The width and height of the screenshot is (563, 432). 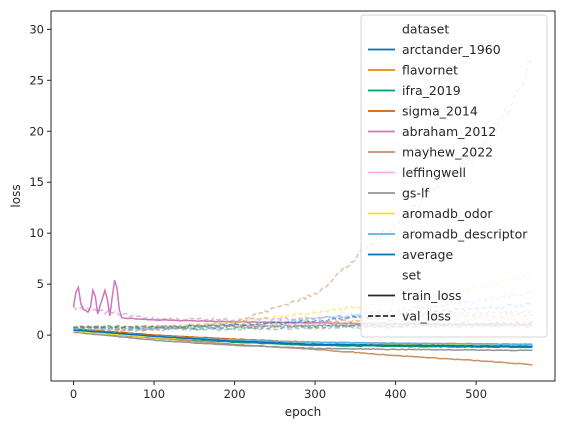 What do you see at coordinates (278, 391) in the screenshot?
I see `x-axis: 0 100 200 300 400 500` at bounding box center [278, 391].